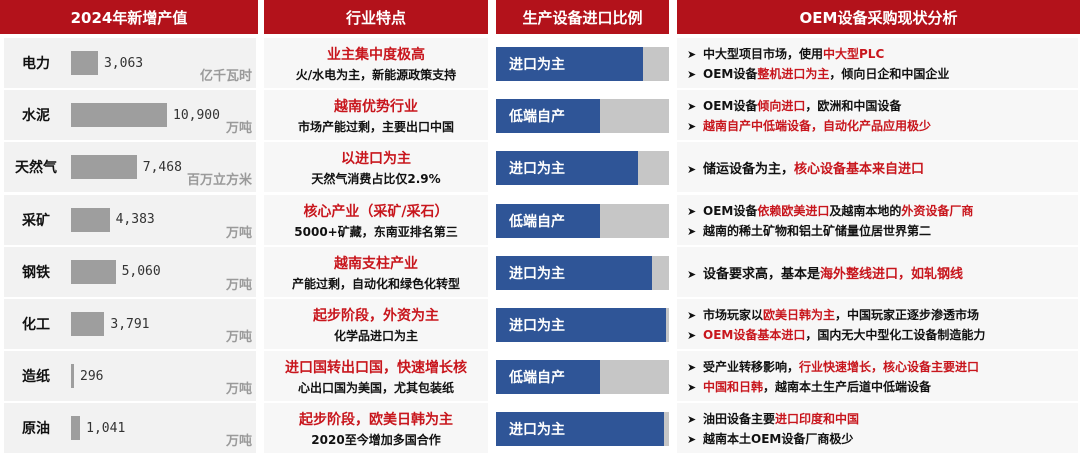 The width and height of the screenshot is (1080, 464). What do you see at coordinates (376, 263) in the screenshot?
I see `trait-title: 越南支柱产业` at bounding box center [376, 263].